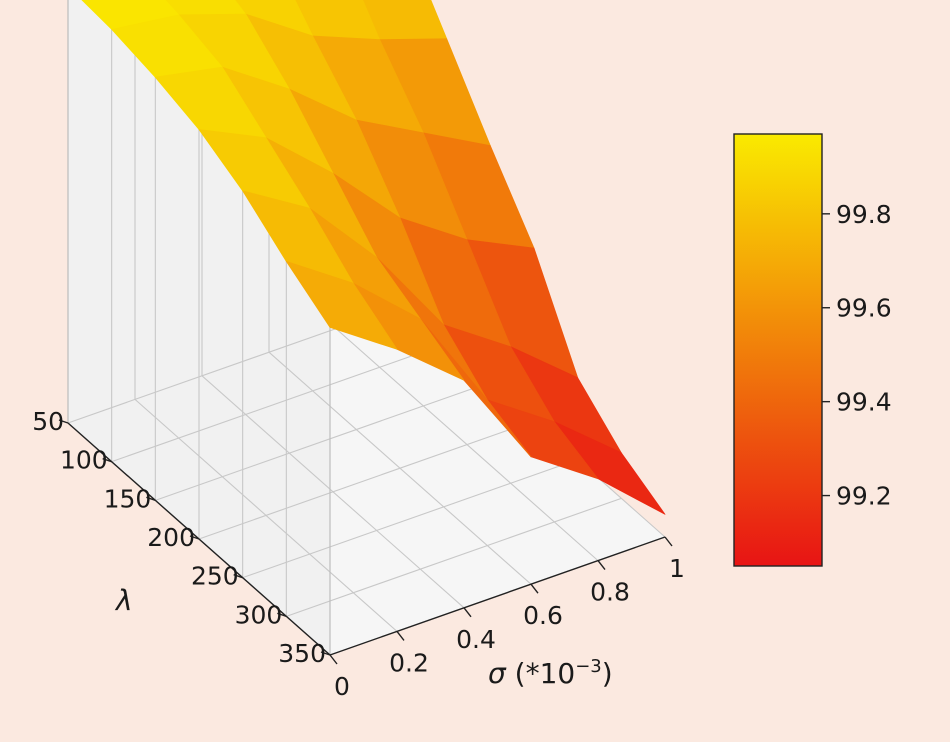 The height and width of the screenshot is (742, 950). Describe the element at coordinates (677, 568) in the screenshot. I see `sigma-tick-label: 1` at that location.